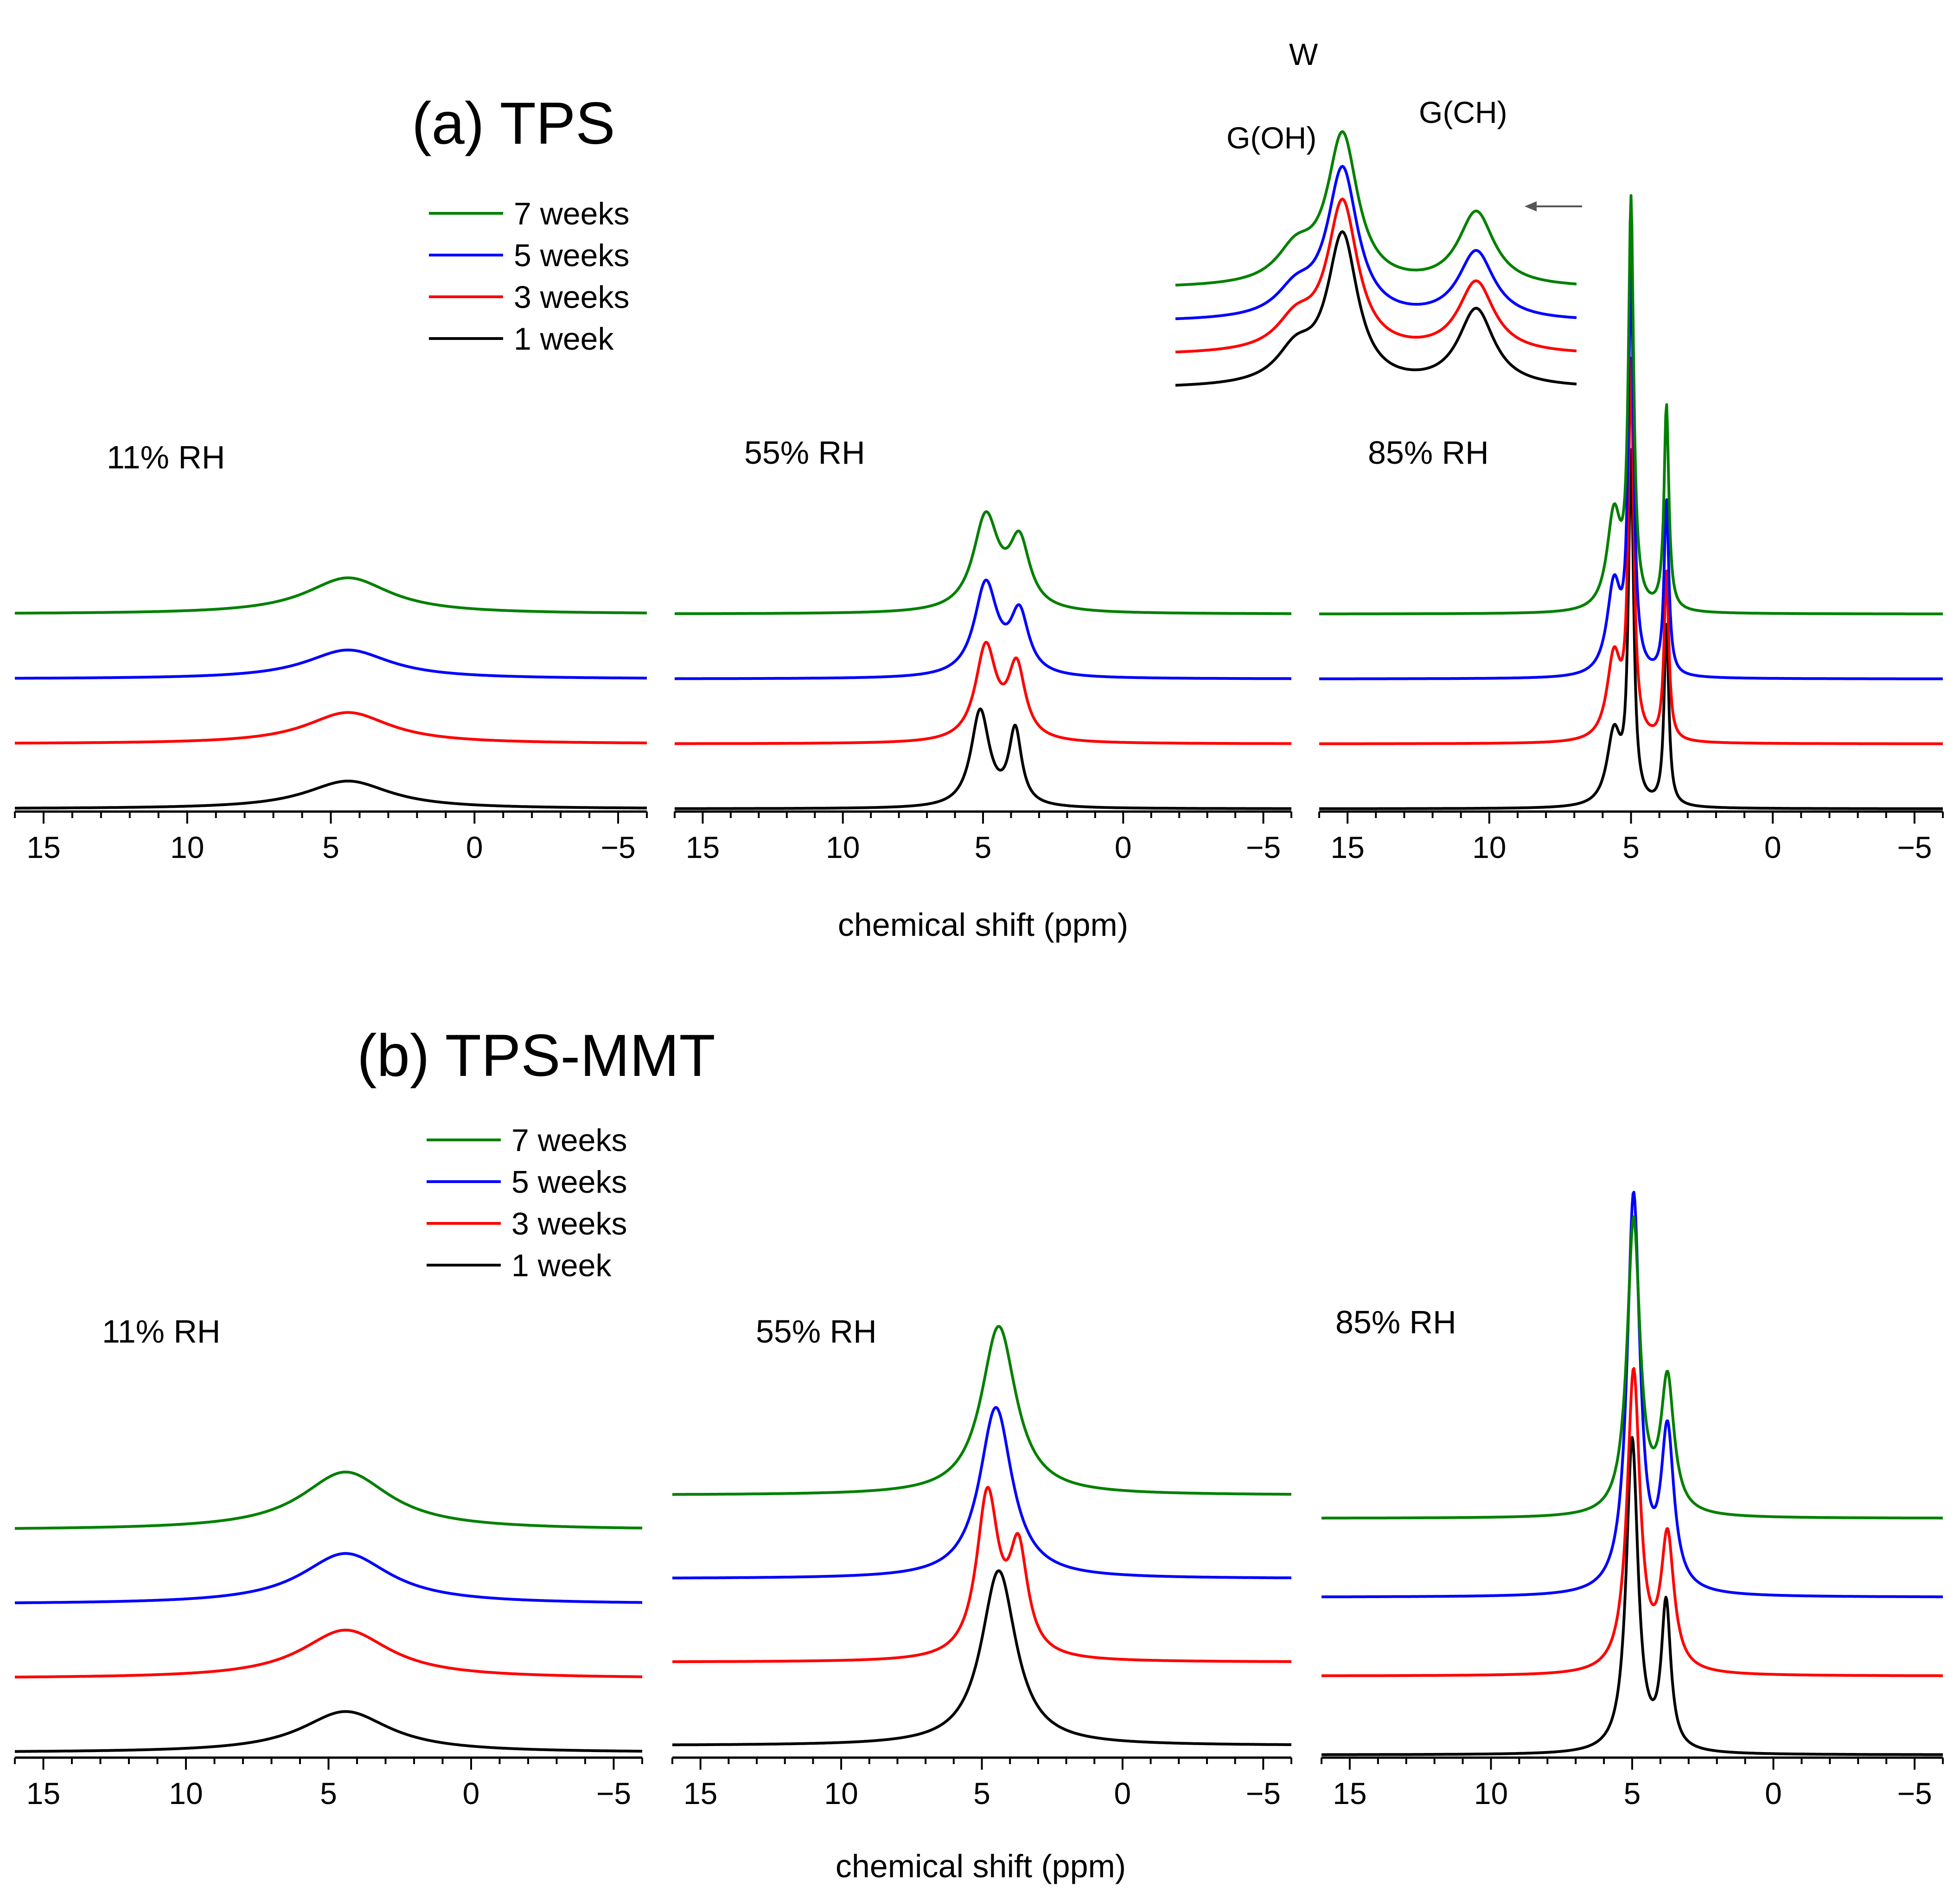 This screenshot has height=1900, width=1960. I want to click on inset-label-gch: G(CH), so click(1463, 112).